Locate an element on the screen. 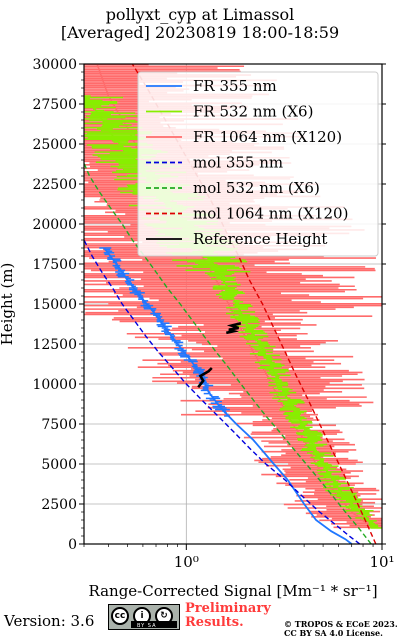  chart-title-line2: [Averaged] 20230819 18:00-18:59 is located at coordinates (200, 32).